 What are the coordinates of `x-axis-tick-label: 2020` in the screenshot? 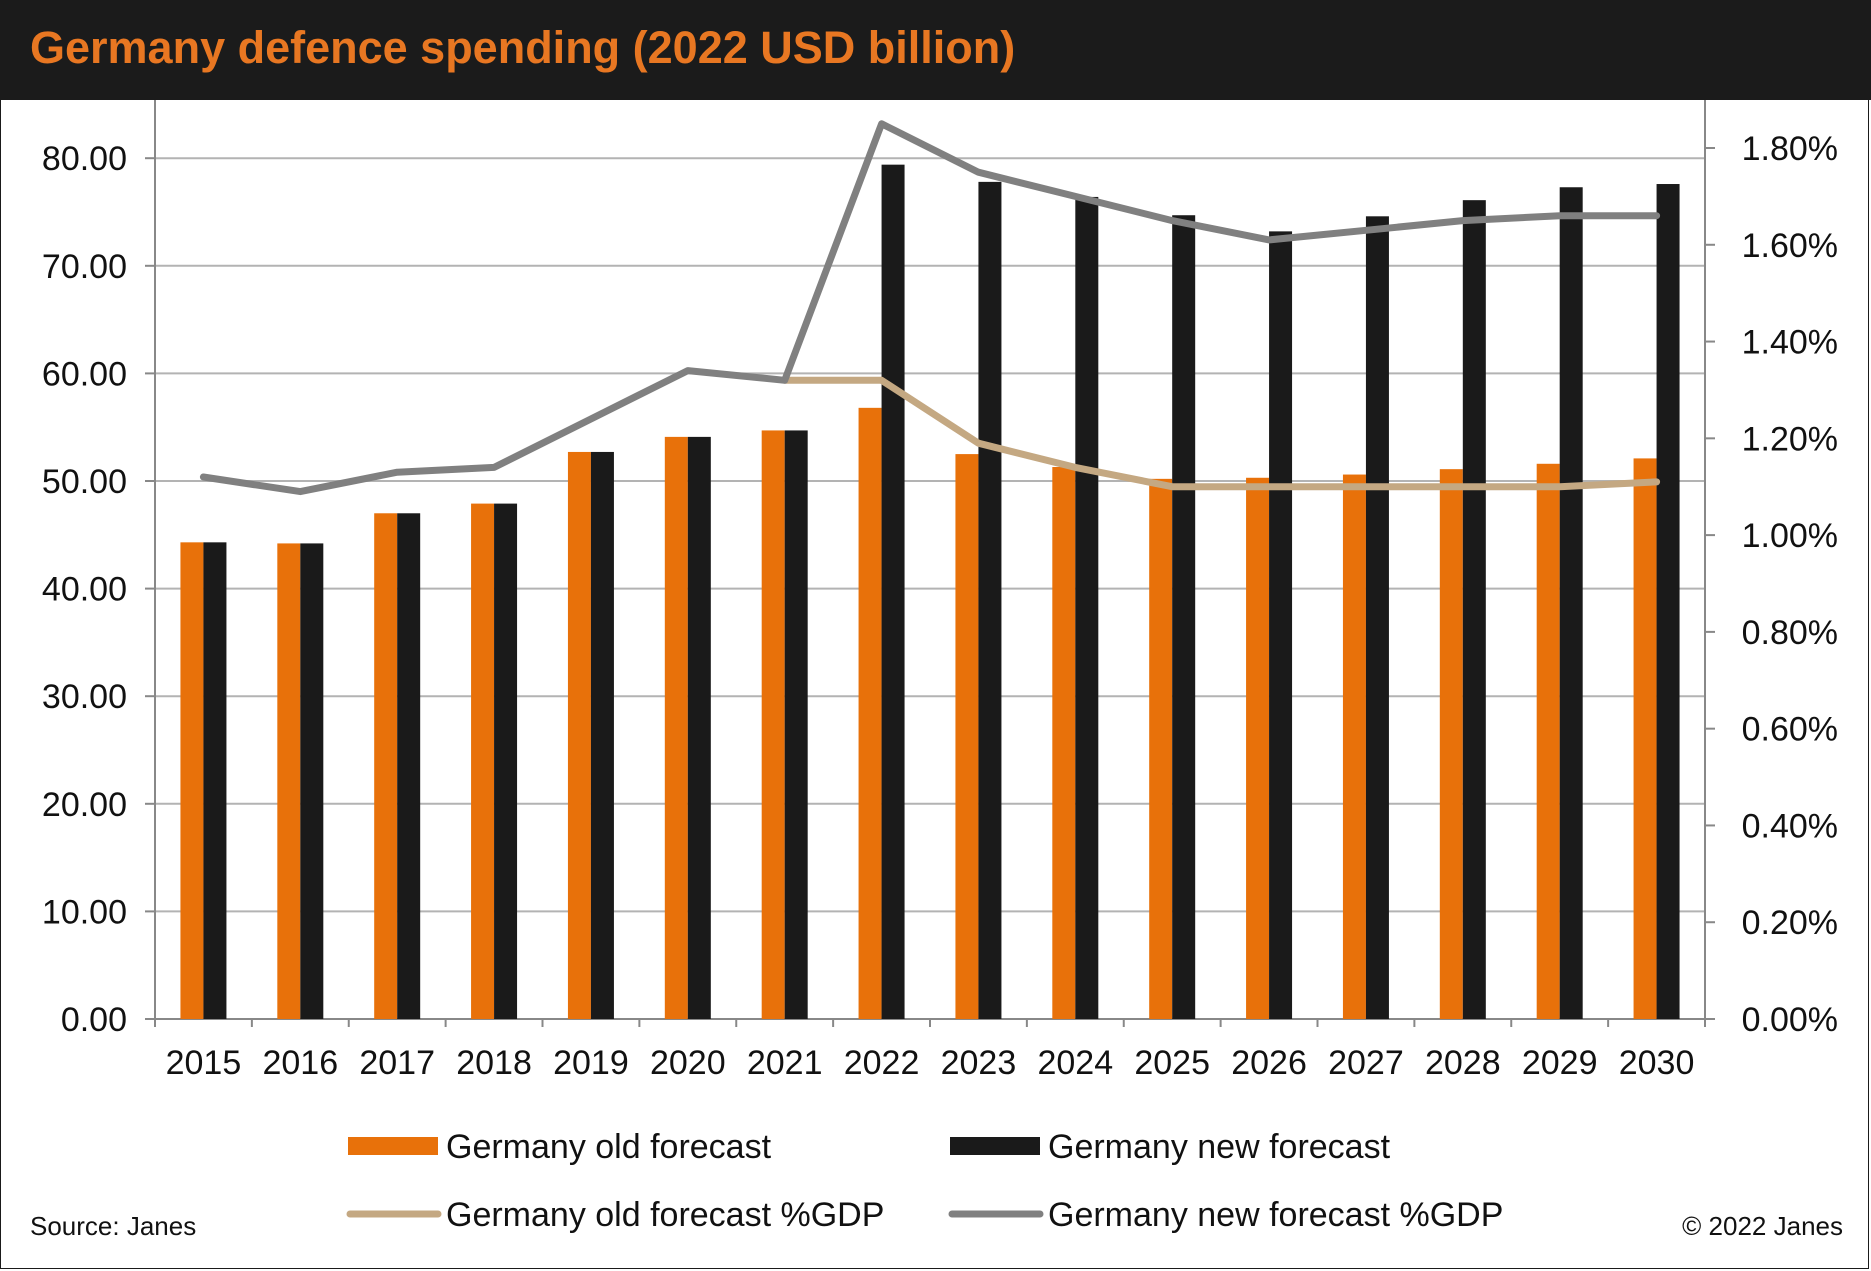 It's located at (688, 1063).